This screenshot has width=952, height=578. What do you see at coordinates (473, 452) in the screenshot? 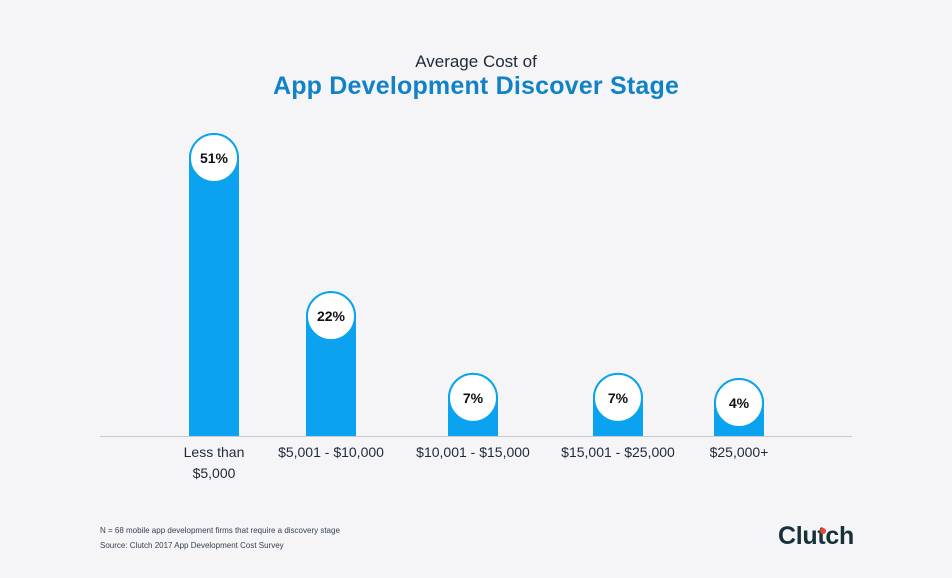
I see `category-label: $10,001 - $15,000` at bounding box center [473, 452].